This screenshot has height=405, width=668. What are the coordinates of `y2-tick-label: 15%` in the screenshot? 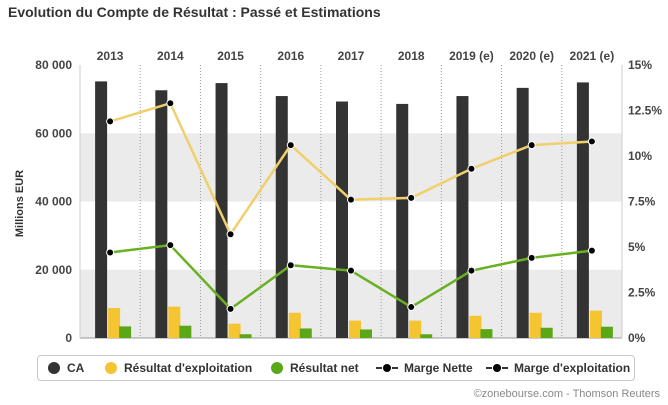 It's located at (640, 65).